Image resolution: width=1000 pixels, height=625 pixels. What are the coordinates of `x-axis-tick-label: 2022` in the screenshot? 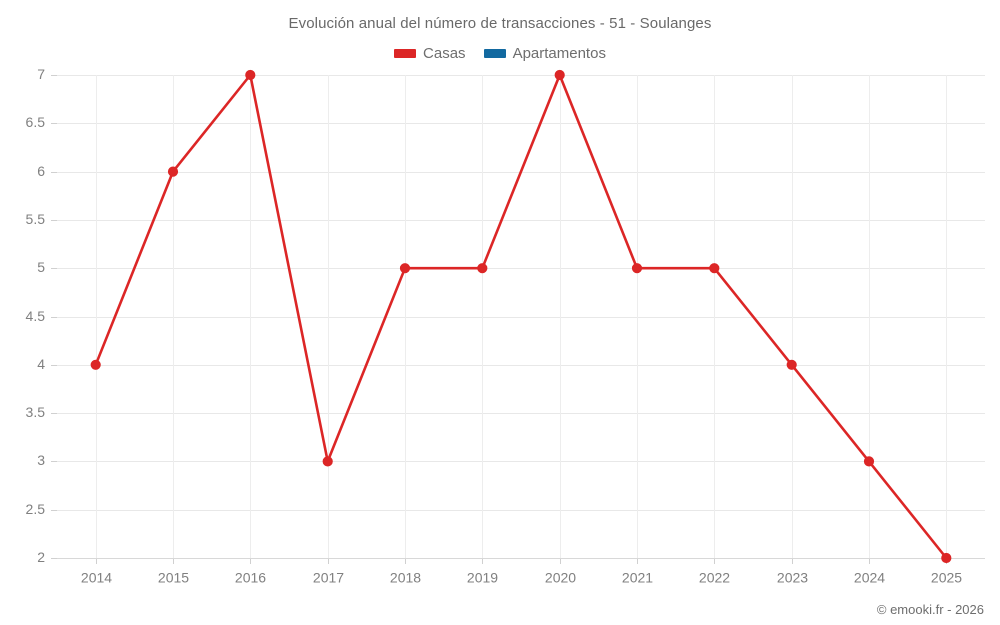 It's located at (714, 577).